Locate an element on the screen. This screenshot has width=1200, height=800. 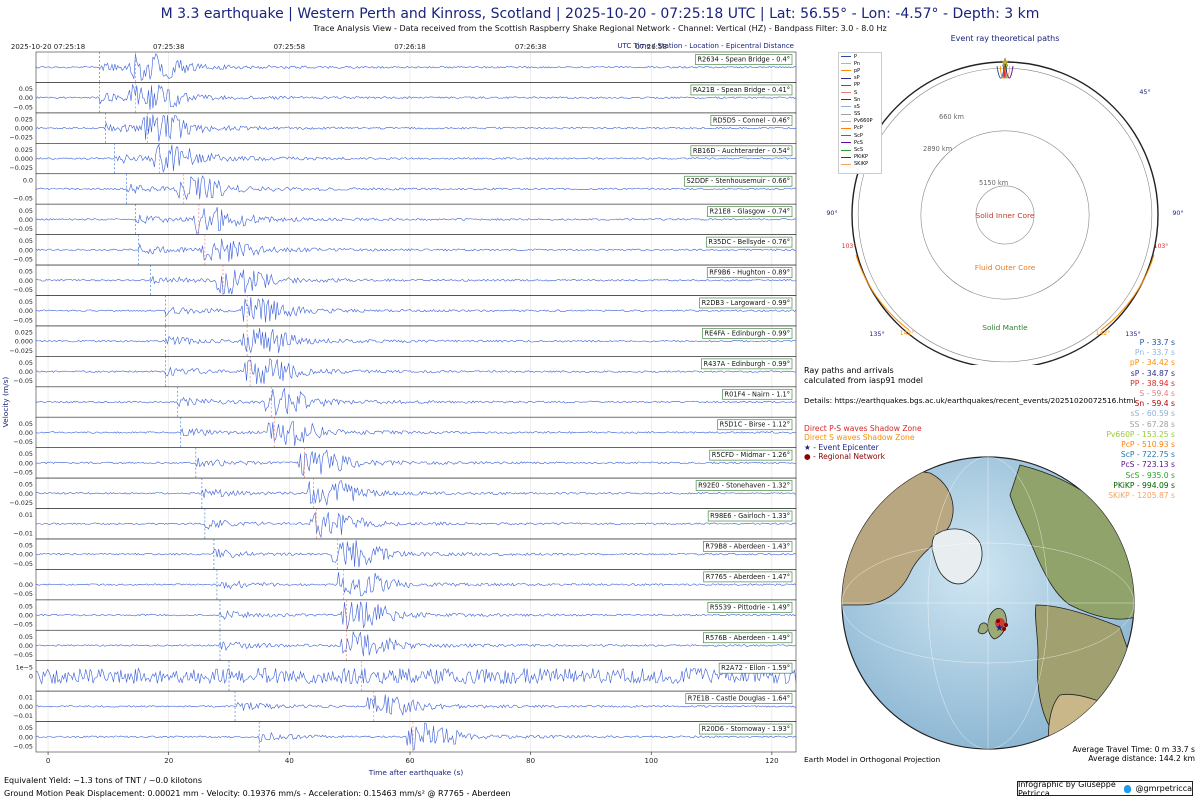
utc-tick-label: 07:26:38 is located at coordinates (530, 47).